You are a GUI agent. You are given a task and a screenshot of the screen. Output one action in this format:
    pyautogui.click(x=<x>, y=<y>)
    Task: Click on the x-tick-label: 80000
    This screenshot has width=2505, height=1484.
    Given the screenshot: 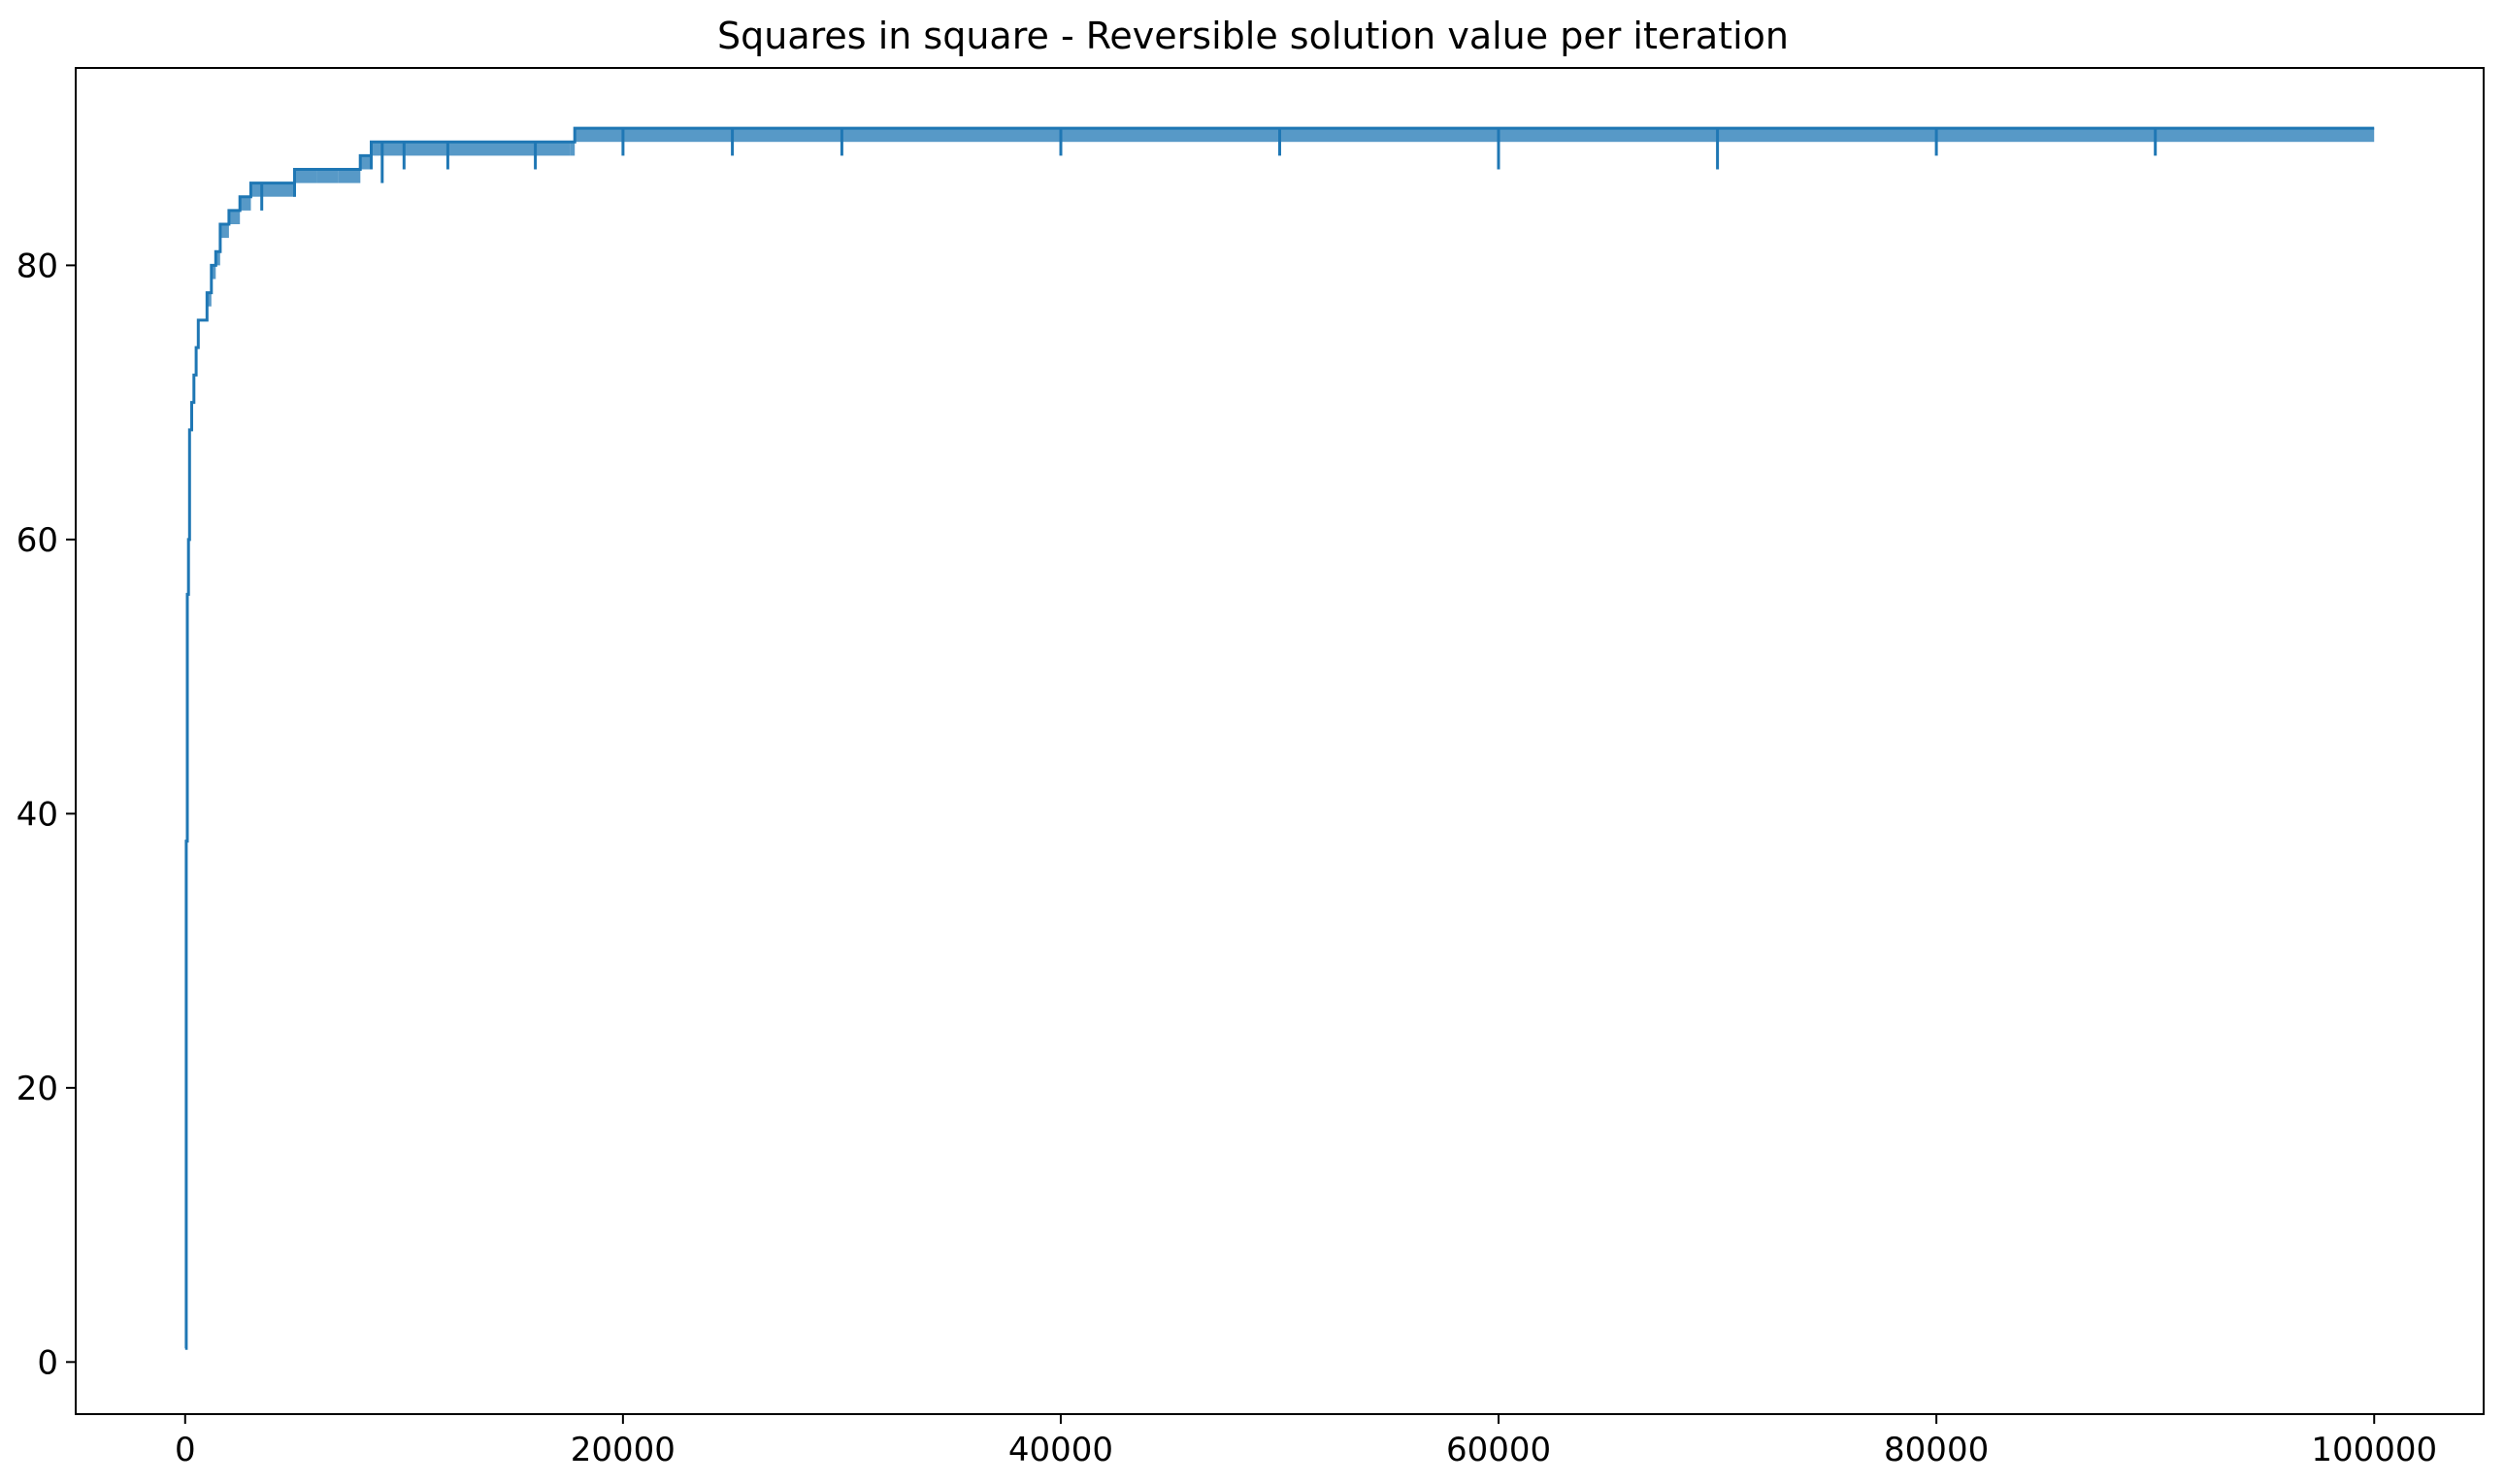 What is the action you would take?
    pyautogui.click(x=1936, y=1450)
    